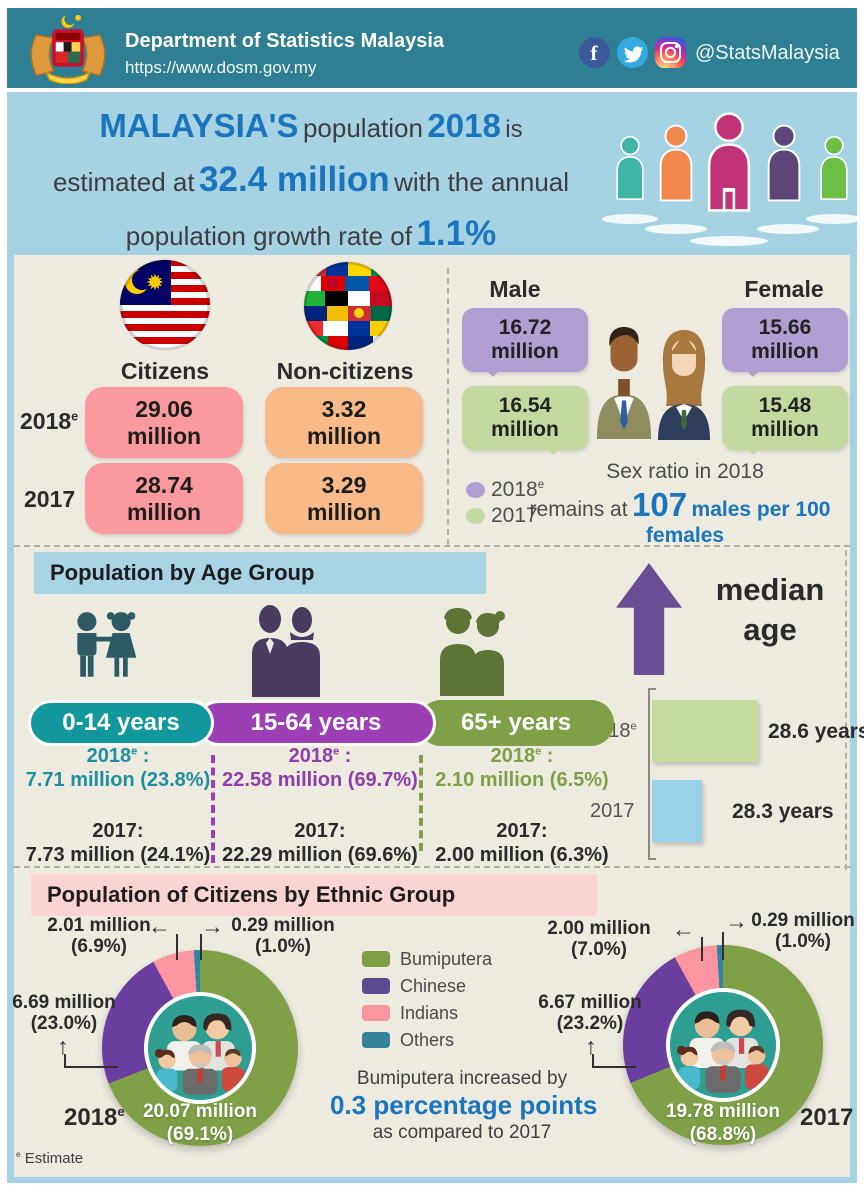  I want to click on hero-year: 2018, so click(464, 125).